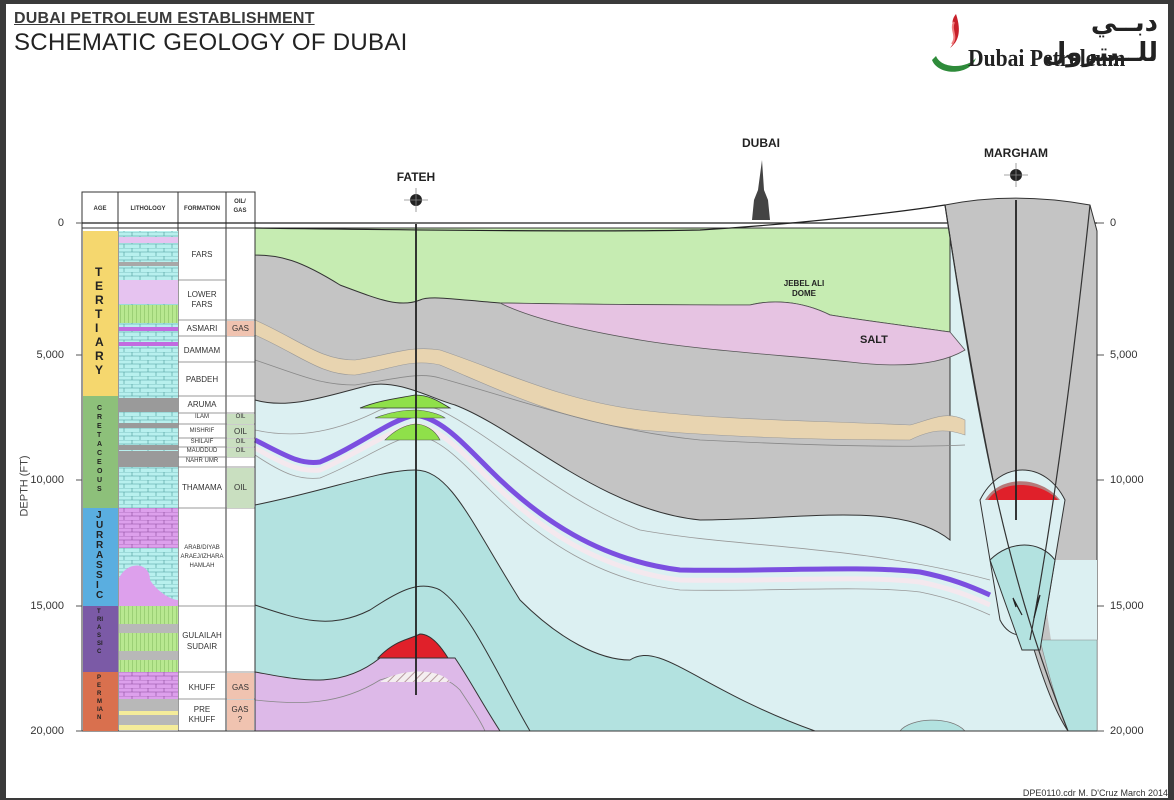  I want to click on age-tertiary-bar, so click(100, 313).